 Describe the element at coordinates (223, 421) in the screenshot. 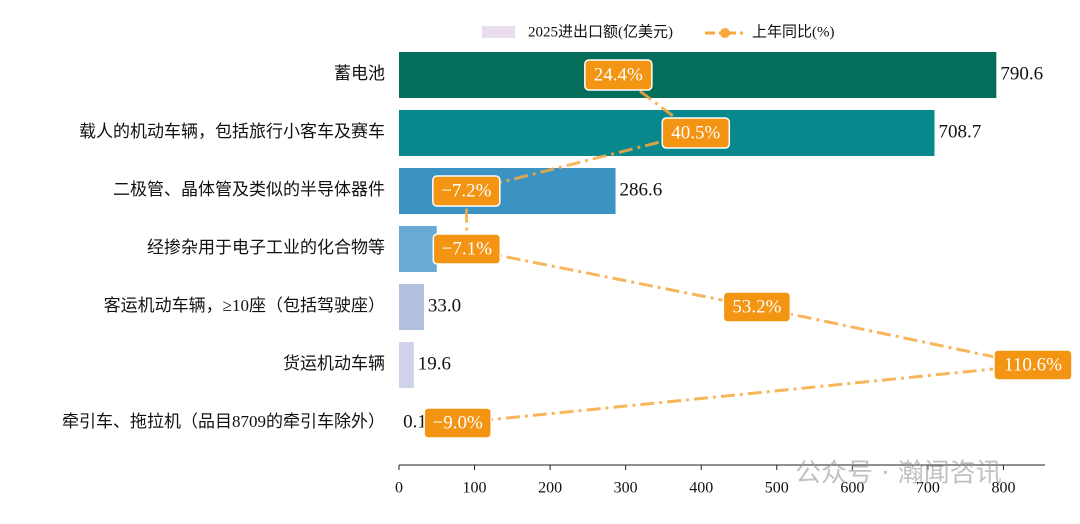

I see `y-tick-label: 牵引车、拖拉机（品目8709的牵引车除外）` at that location.